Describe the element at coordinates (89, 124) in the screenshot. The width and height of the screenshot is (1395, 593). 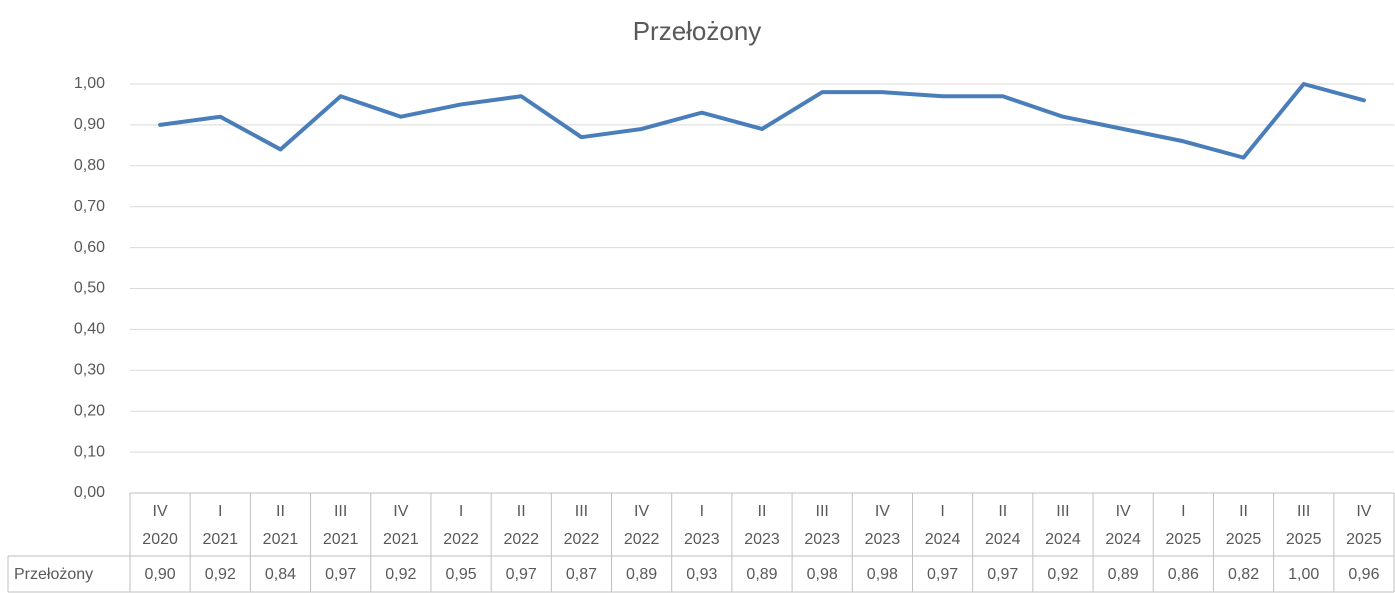
I see `y-tick-label: 0,90` at that location.